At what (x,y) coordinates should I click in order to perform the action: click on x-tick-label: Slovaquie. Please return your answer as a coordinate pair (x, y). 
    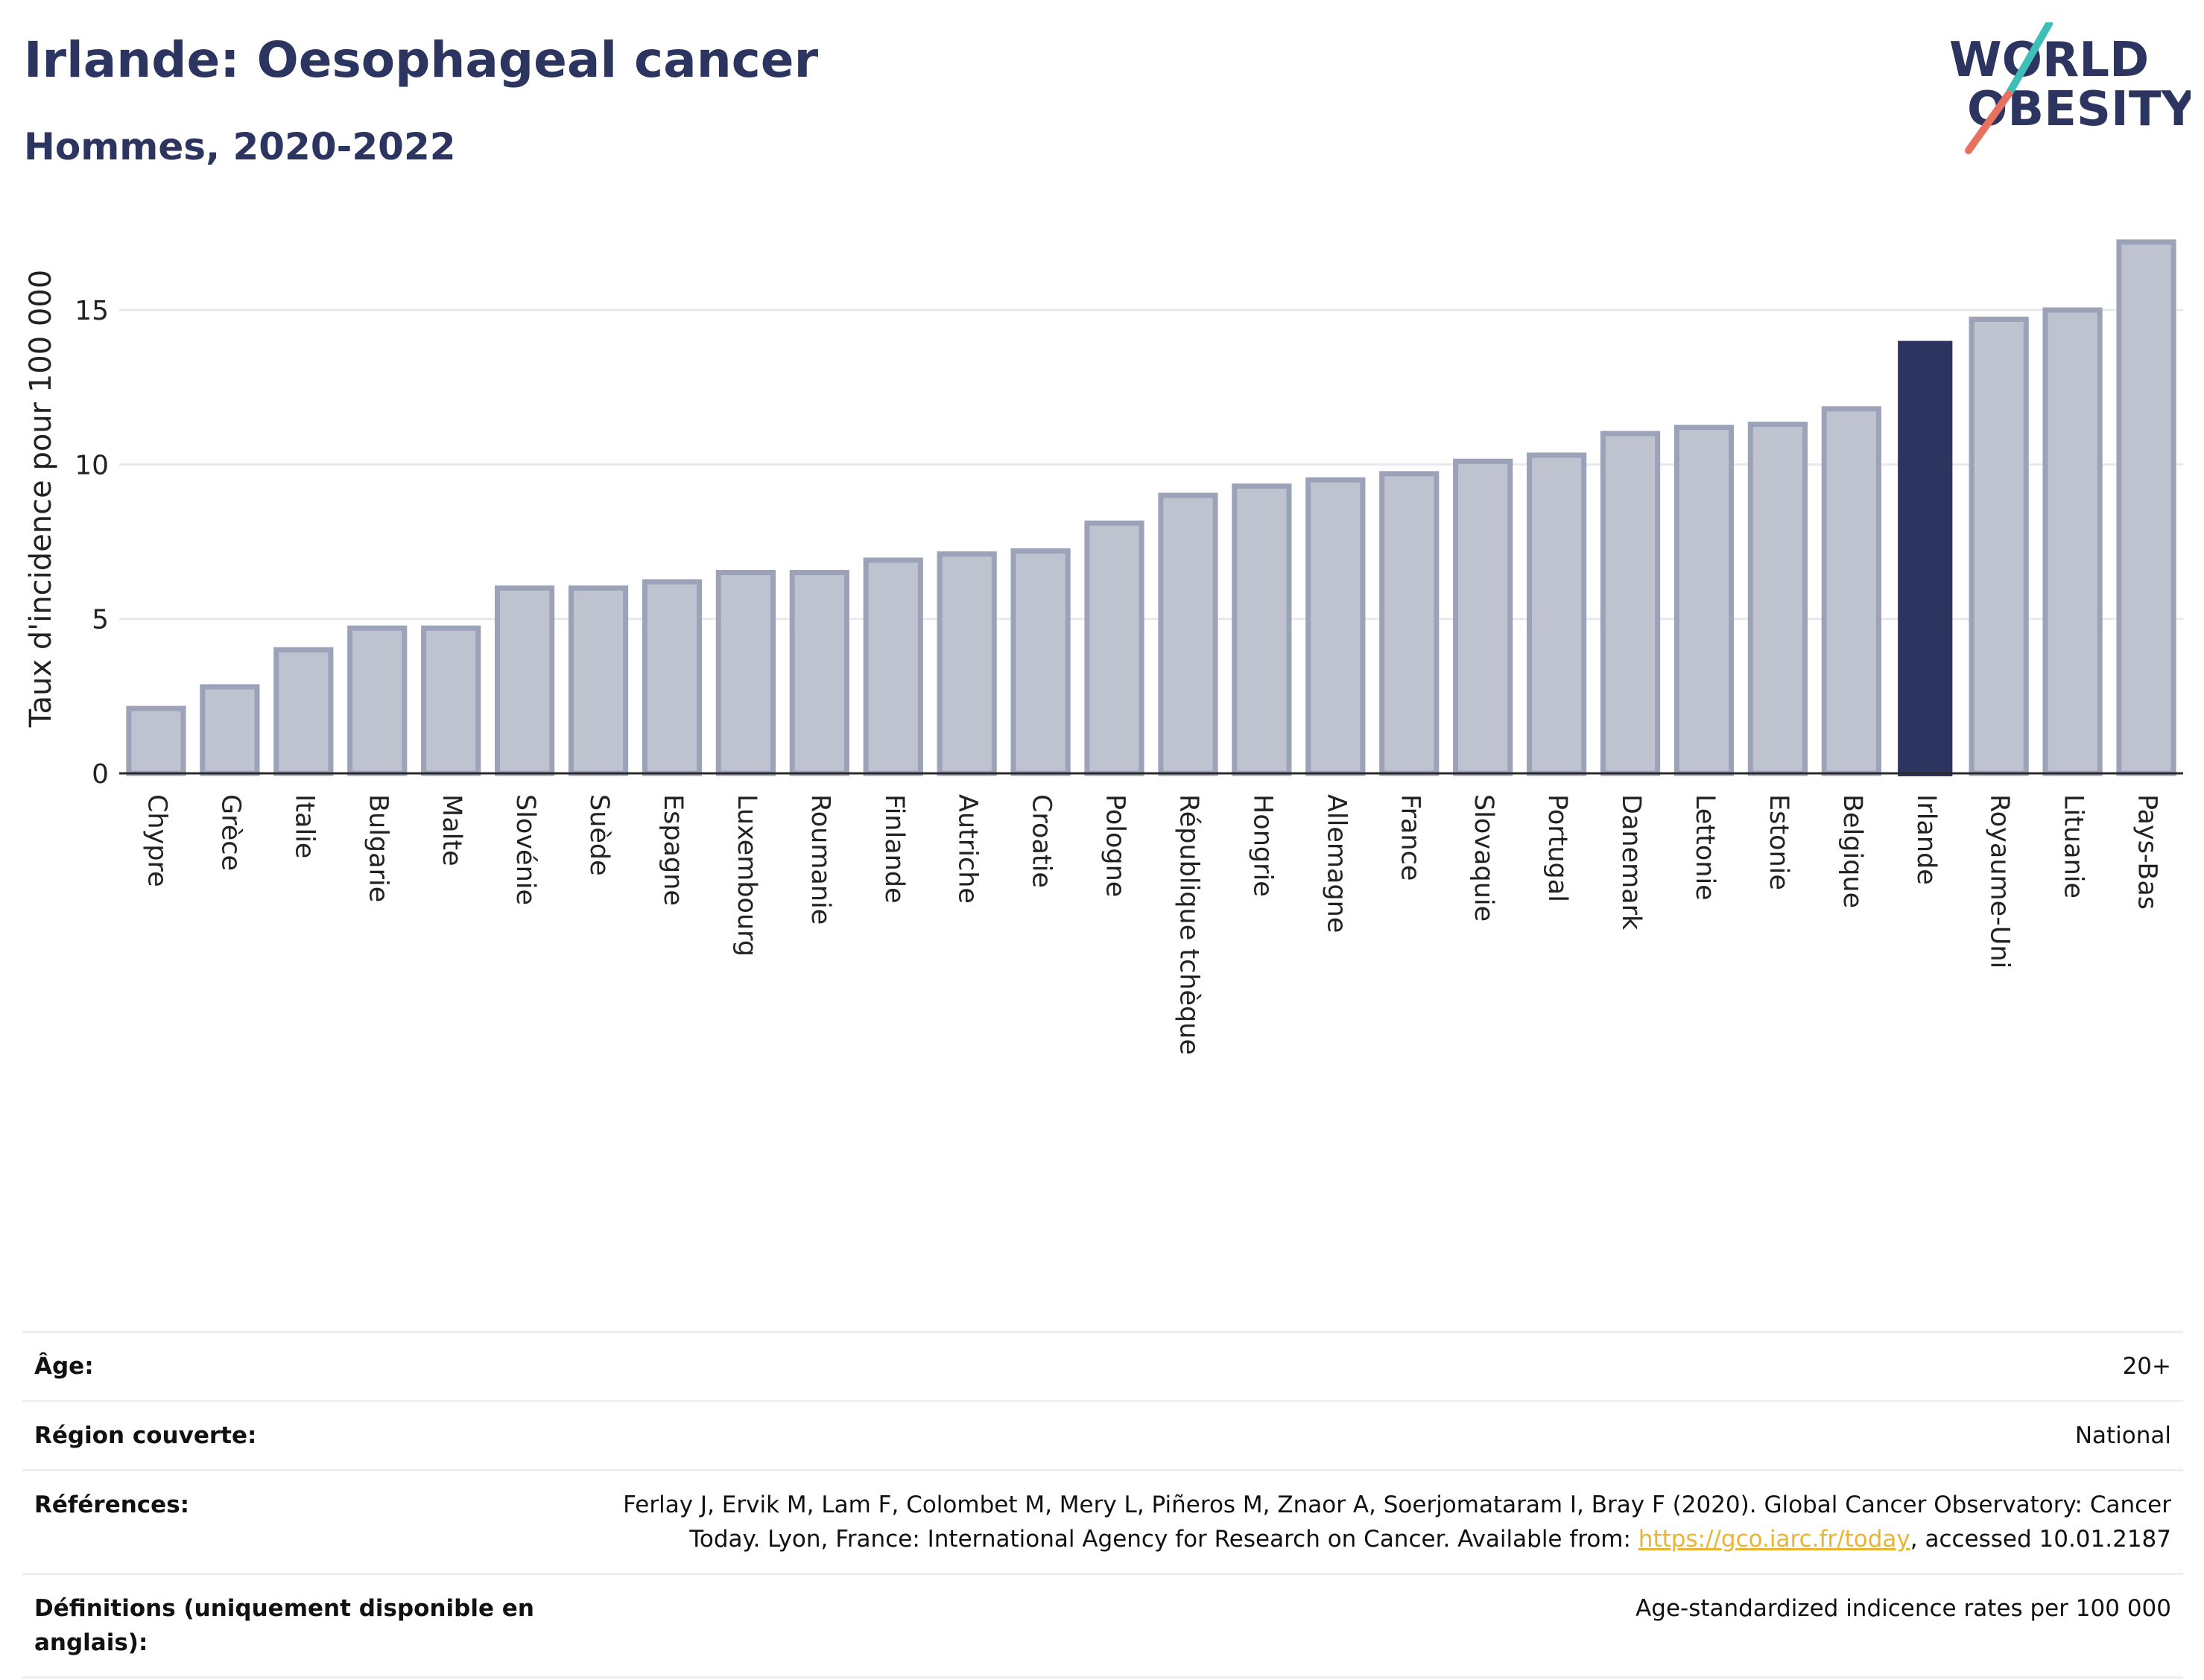
    Looking at the image, I should click on (1483, 858).